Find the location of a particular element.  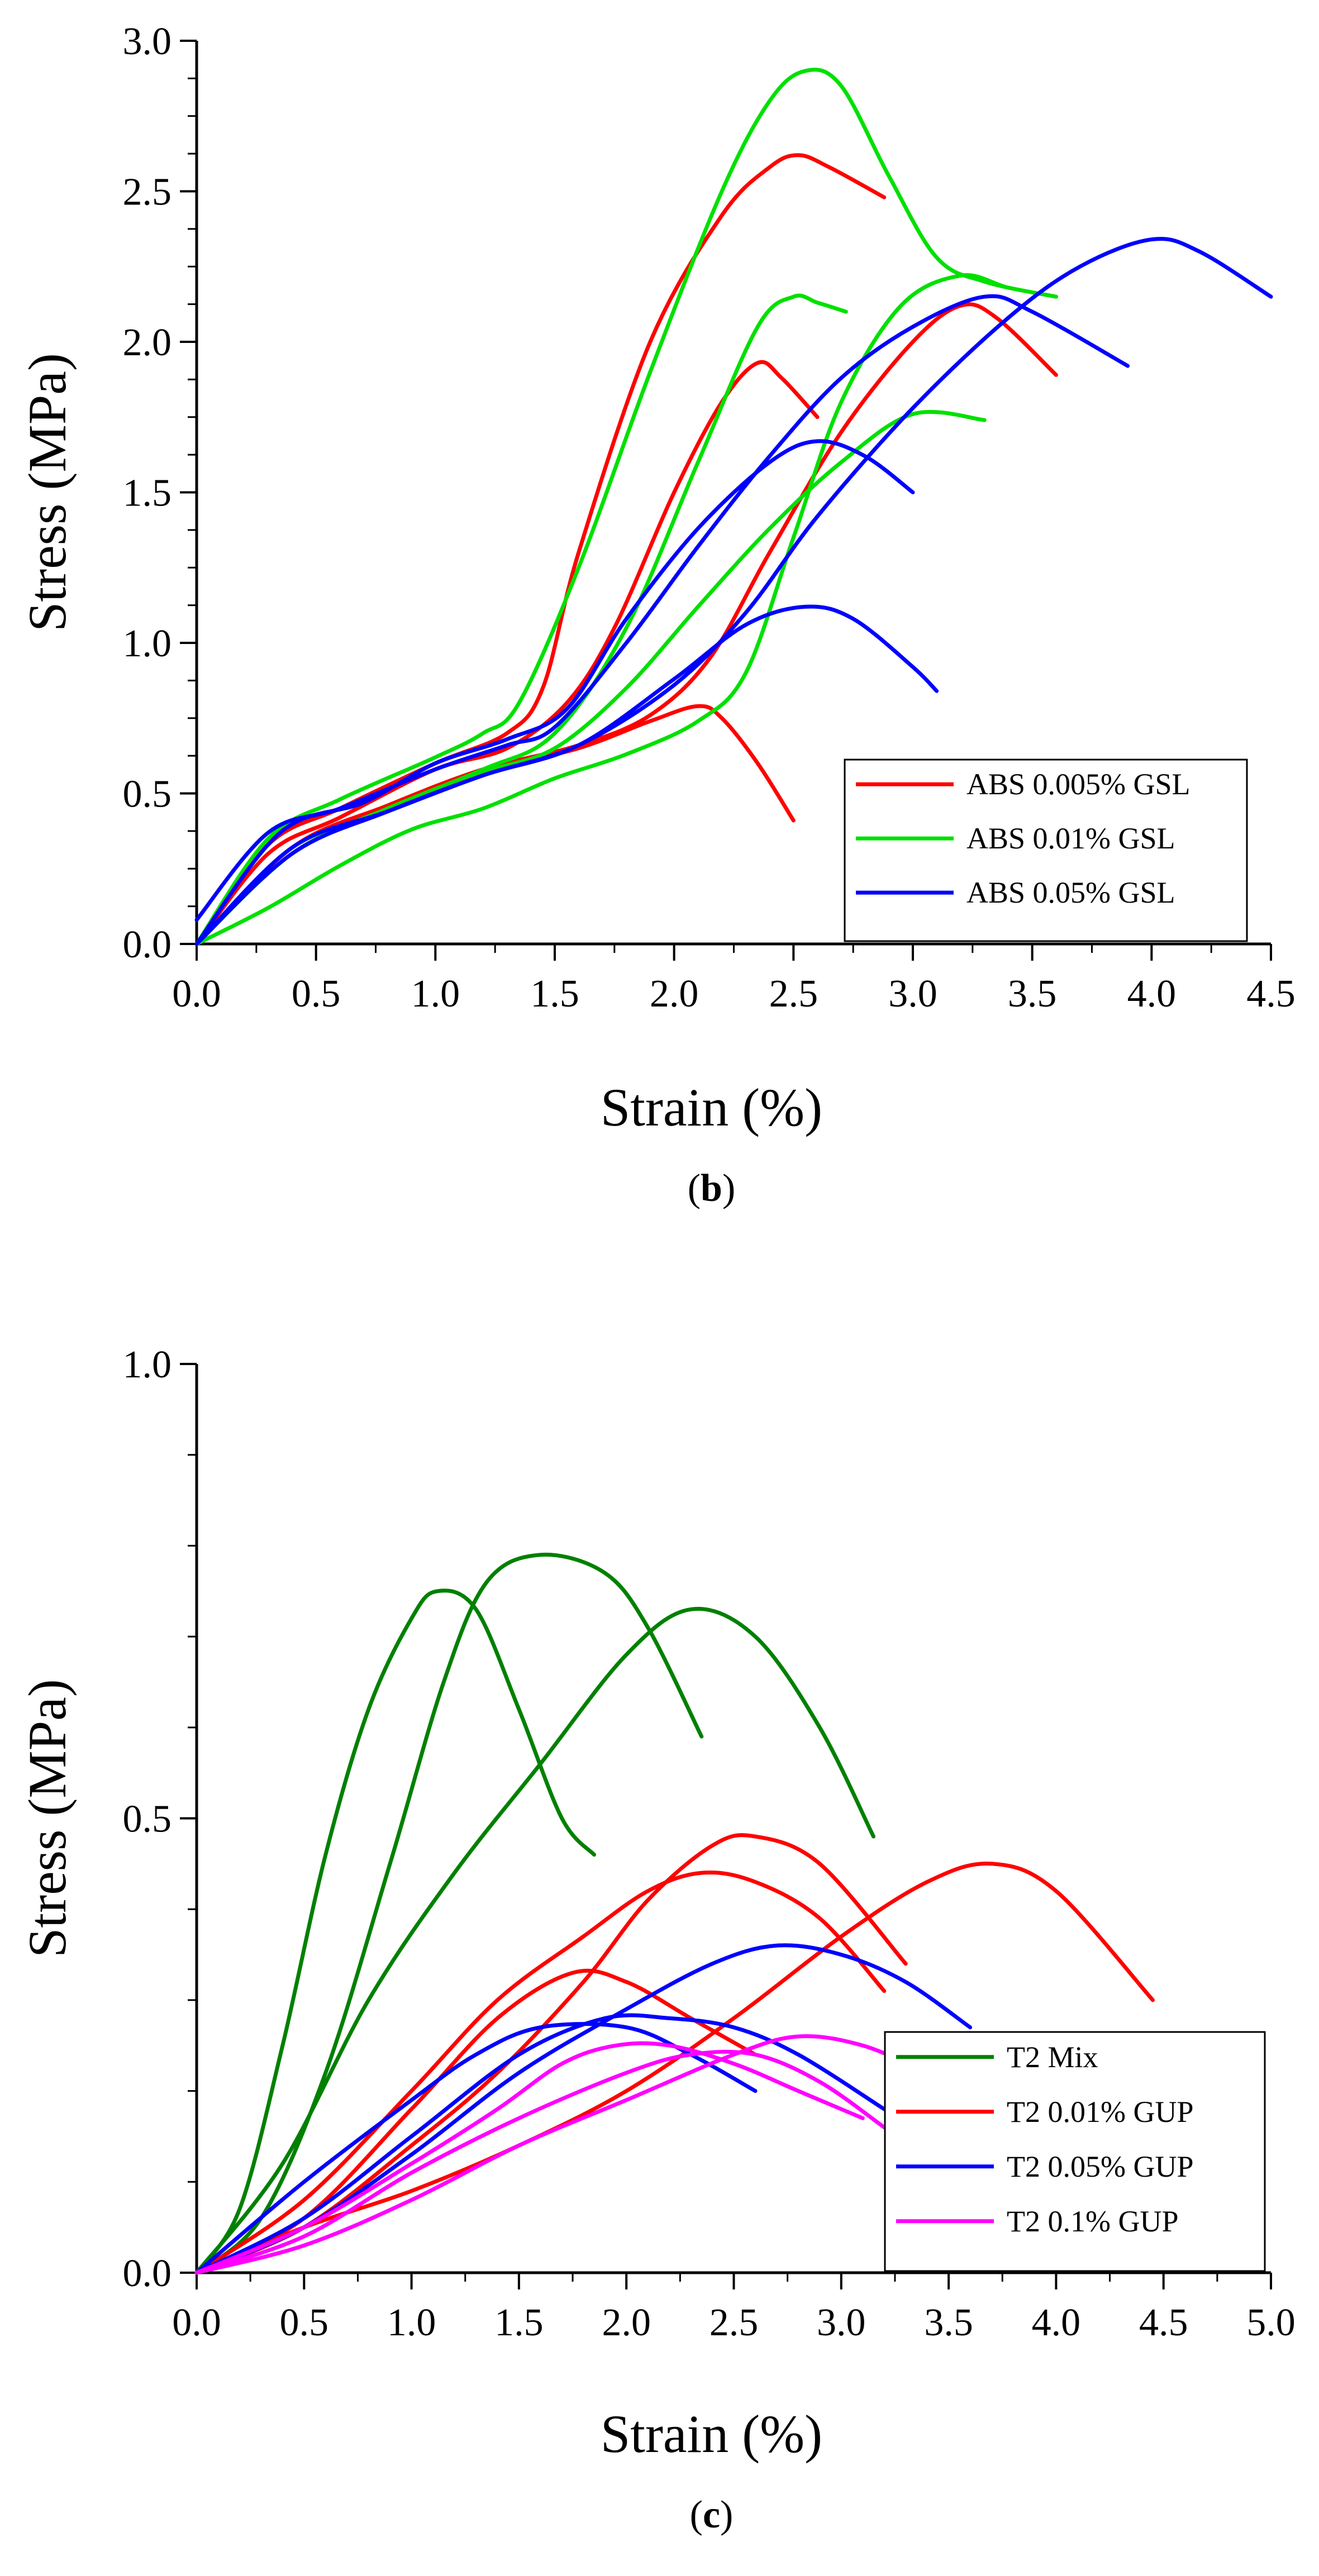

panel-label: (b) is located at coordinates (712, 1189).